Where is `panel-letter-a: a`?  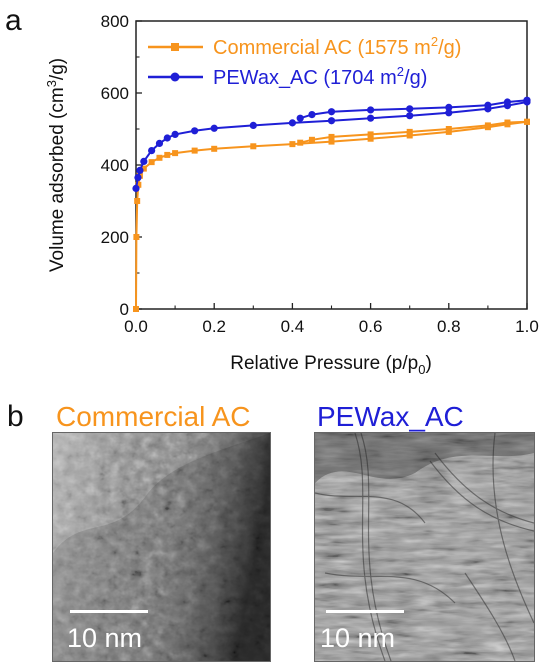 panel-letter-a: a is located at coordinates (13, 20).